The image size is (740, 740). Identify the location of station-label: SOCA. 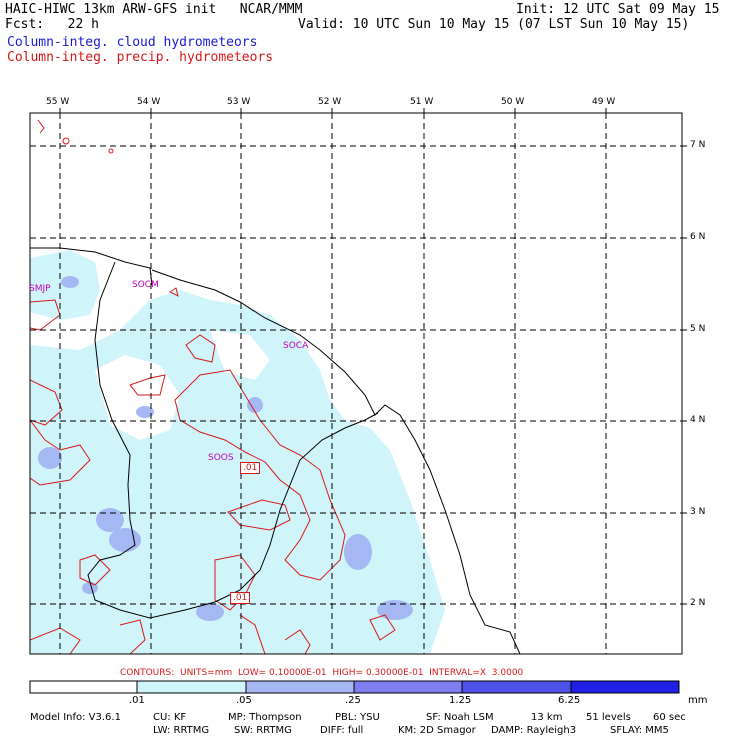
(296, 346).